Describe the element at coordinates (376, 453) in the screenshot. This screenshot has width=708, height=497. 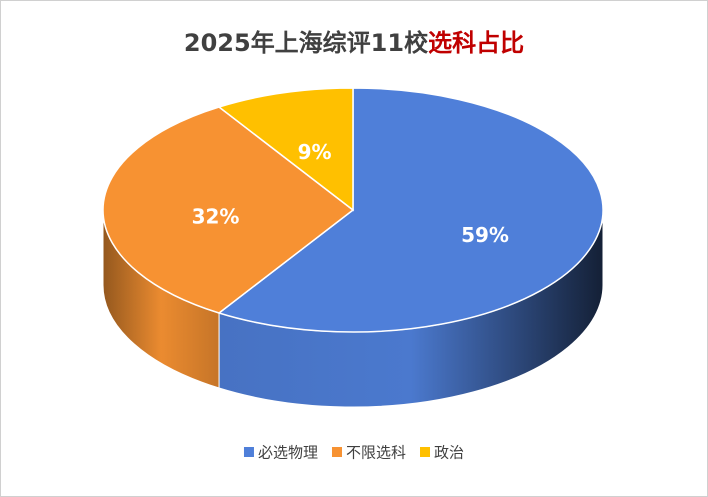
I see `legend-label: 不限选科` at that location.